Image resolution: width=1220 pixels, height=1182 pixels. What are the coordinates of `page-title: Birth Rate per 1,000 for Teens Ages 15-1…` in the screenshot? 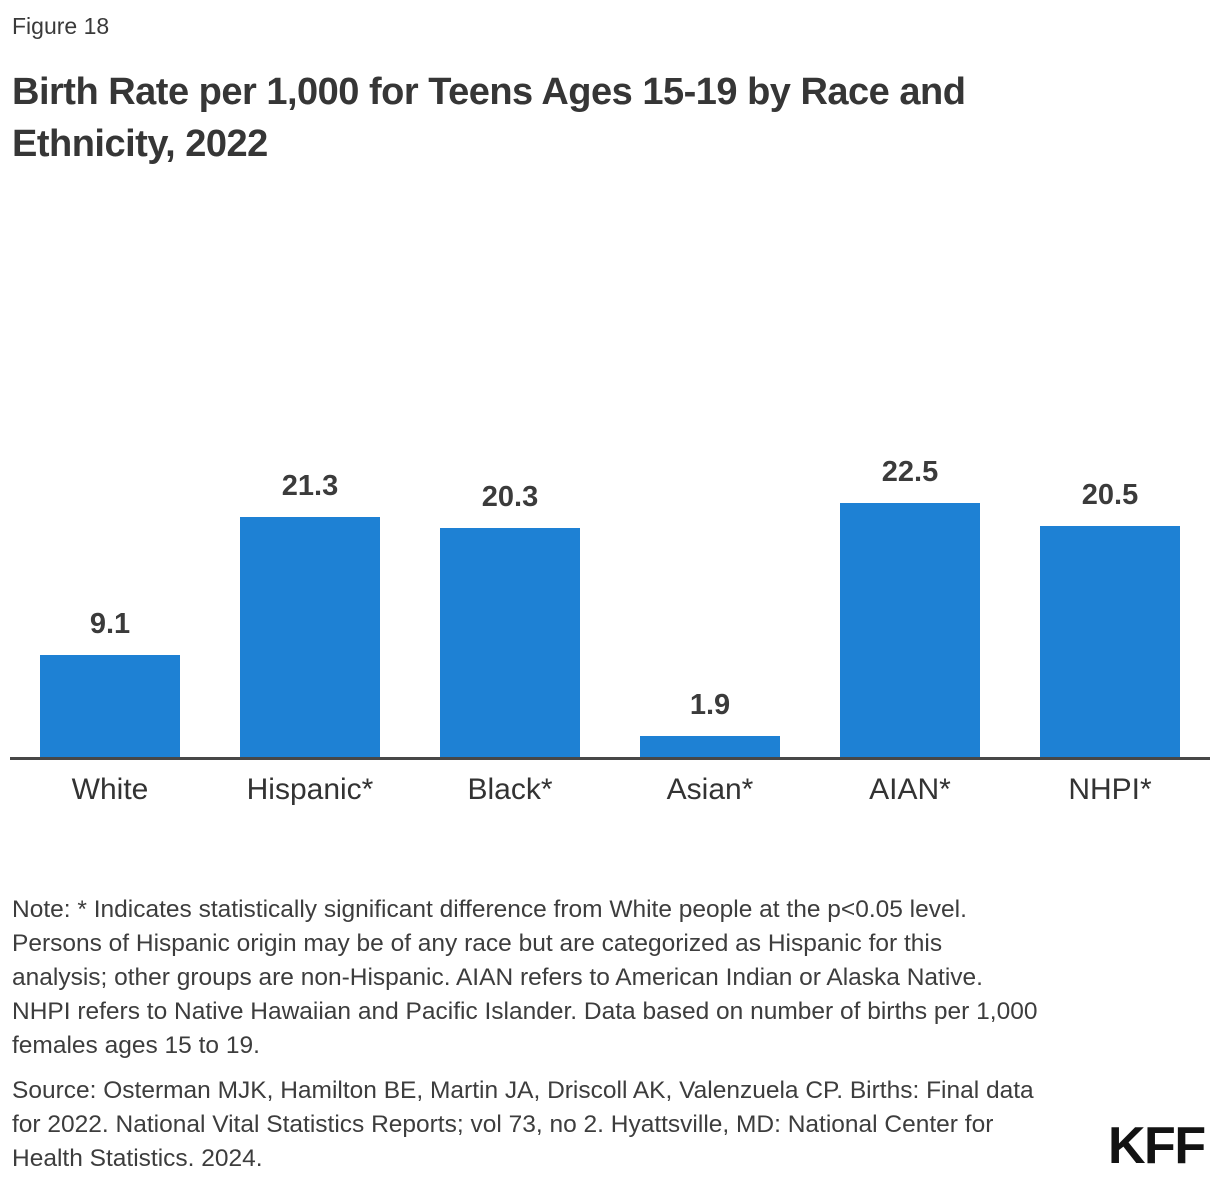 It's located at (489, 118).